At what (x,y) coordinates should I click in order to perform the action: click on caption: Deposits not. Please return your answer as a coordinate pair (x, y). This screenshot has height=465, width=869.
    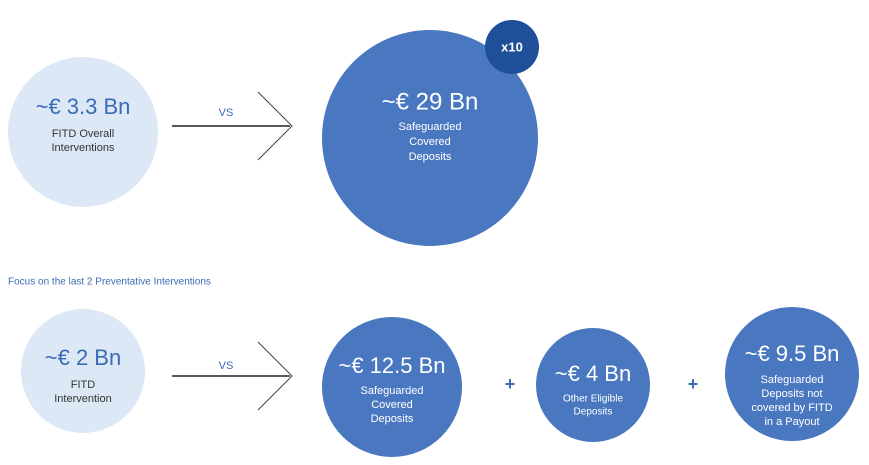
    Looking at the image, I should click on (791, 394).